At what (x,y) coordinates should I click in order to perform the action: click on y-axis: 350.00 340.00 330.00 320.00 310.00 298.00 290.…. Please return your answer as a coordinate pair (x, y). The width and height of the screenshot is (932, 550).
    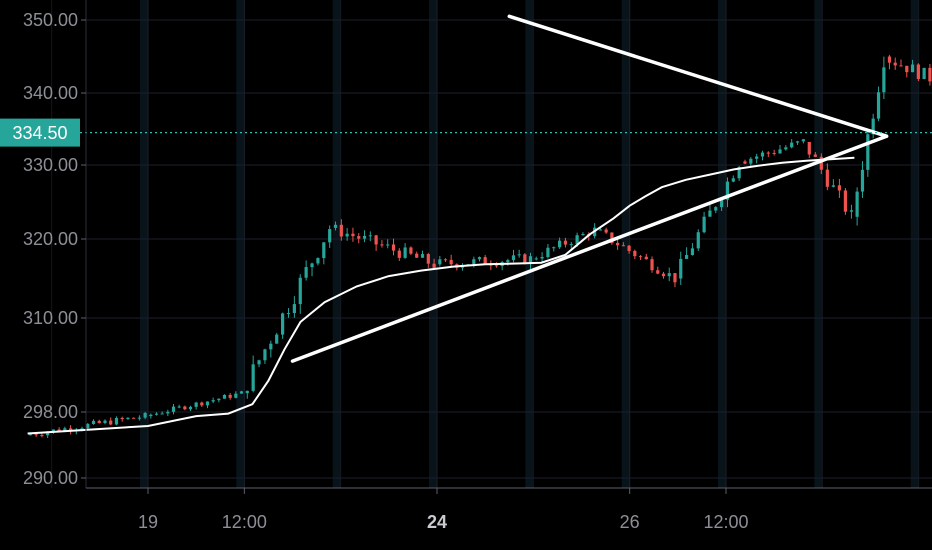
    Looking at the image, I should click on (55, 244).